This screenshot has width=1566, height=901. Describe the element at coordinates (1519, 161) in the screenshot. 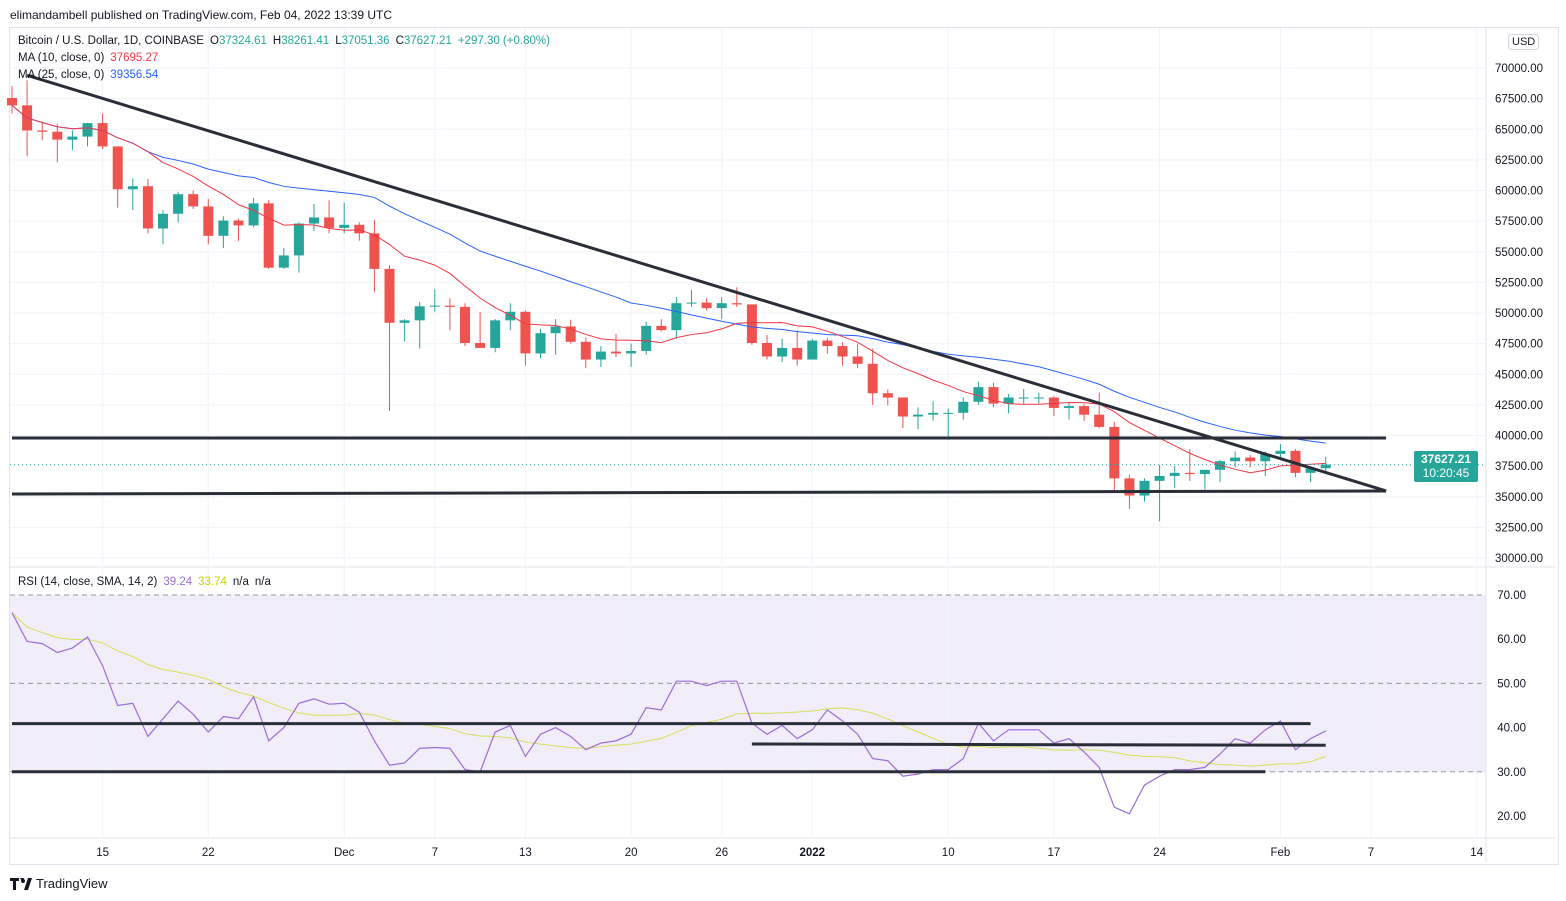

I see `price-tick-label: 62500.00` at that location.